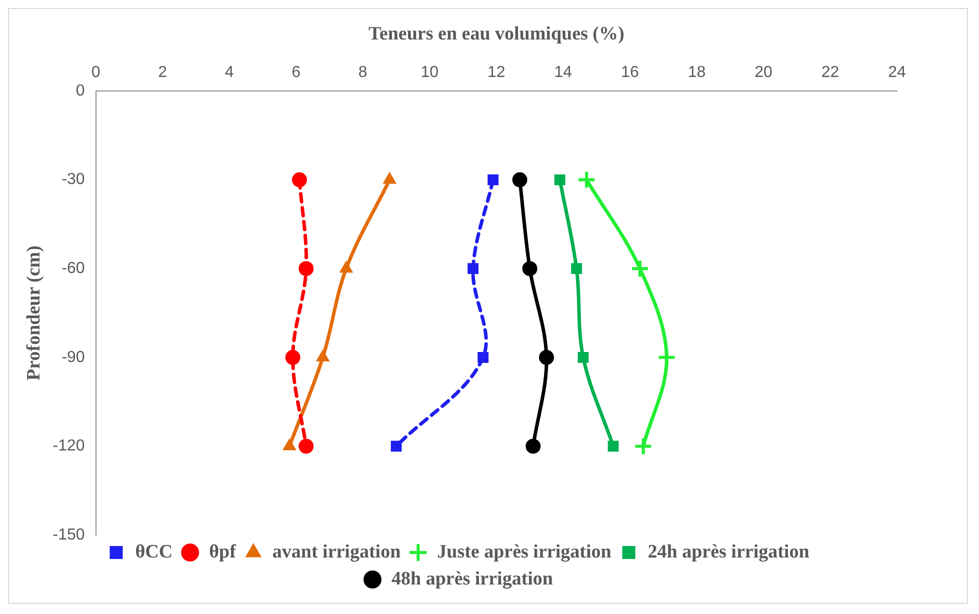 The height and width of the screenshot is (614, 979). Describe the element at coordinates (473, 579) in the screenshot. I see `legend-label: 48h après irrigation` at that location.